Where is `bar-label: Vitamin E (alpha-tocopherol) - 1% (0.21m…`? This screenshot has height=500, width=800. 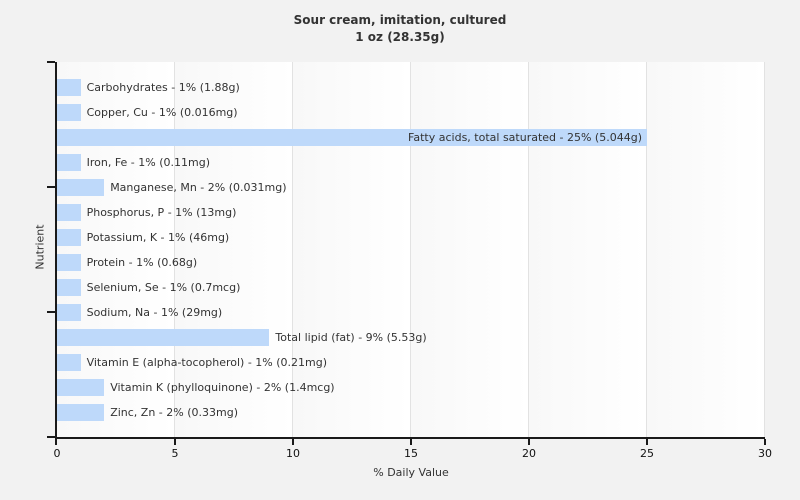
bar-label: Vitamin E (alpha-tocopherol) - 1% (0.21m… is located at coordinates (207, 362).